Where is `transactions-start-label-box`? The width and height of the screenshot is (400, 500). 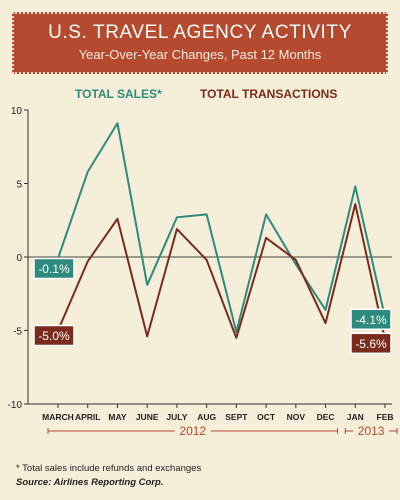
transactions-start-label-box is located at coordinates (54, 335).